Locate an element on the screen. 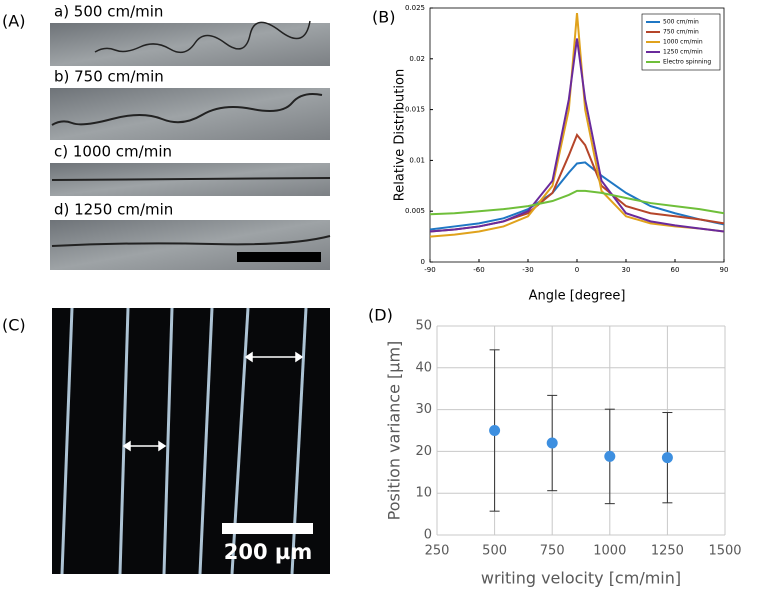  image-caption: b) 750 cm/min is located at coordinates (109, 77).